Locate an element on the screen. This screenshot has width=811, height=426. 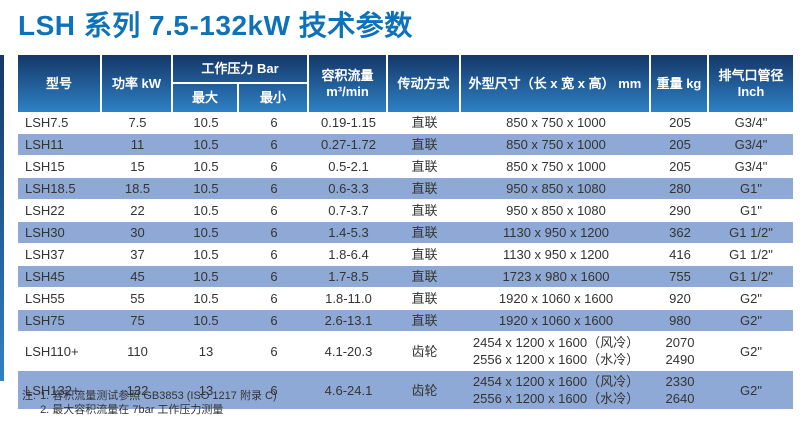
cell-weight: 980 is located at coordinates (680, 320).